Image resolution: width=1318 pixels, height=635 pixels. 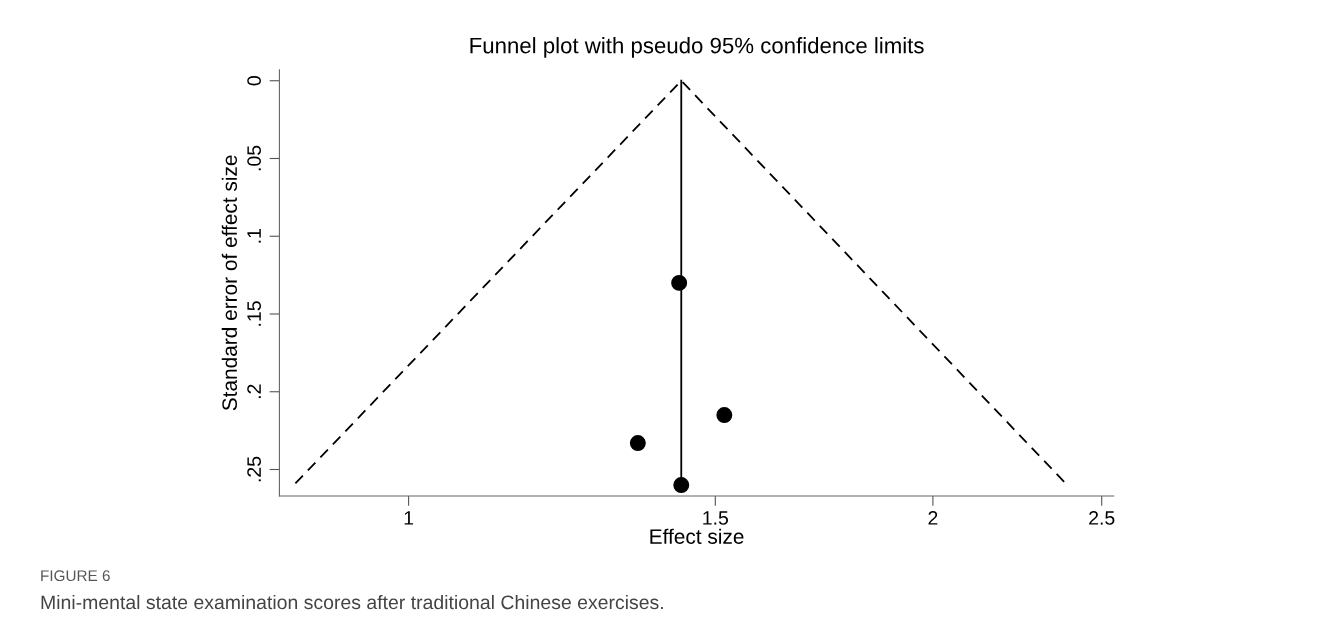 What do you see at coordinates (697, 536) in the screenshot?
I see `x-axis-title: Effect size` at bounding box center [697, 536].